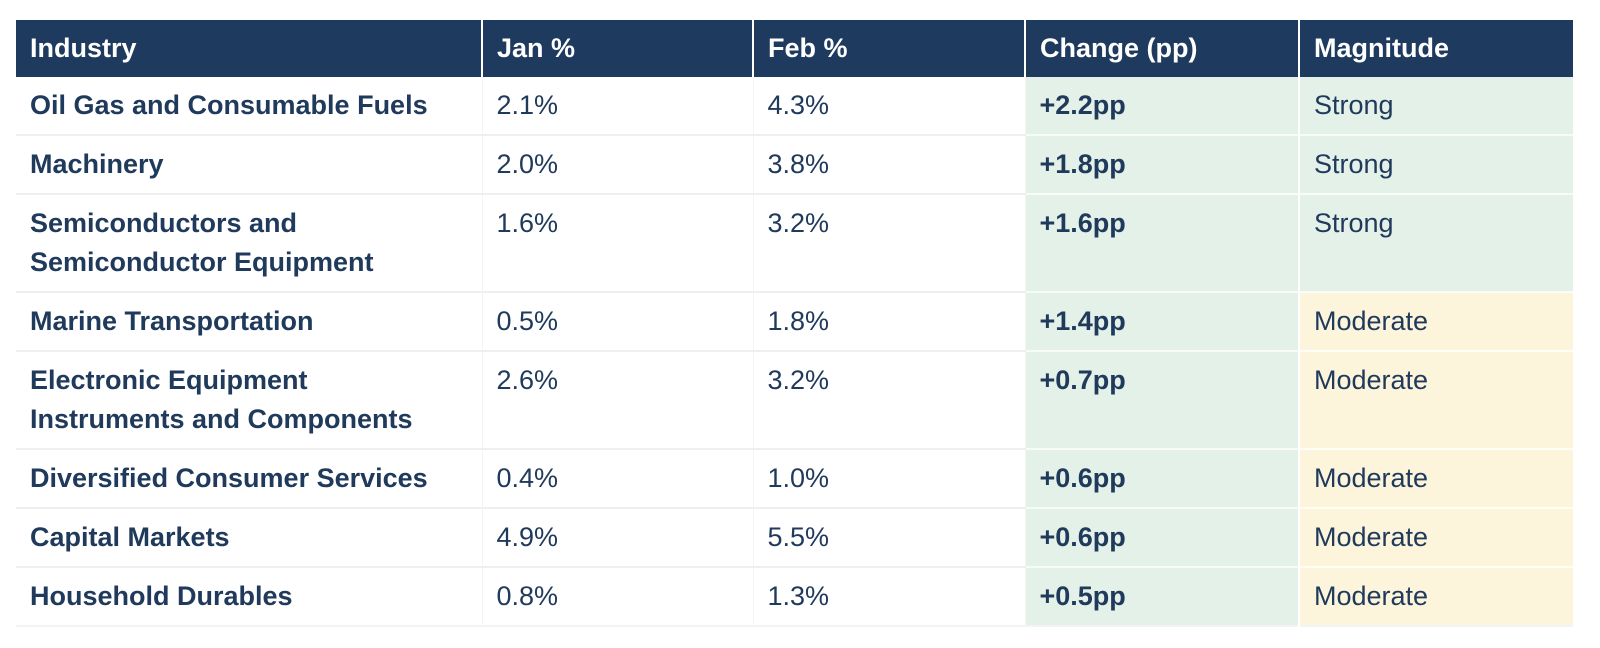 The image size is (1600, 648). I want to click on feb-cell: 3.8%, so click(889, 164).